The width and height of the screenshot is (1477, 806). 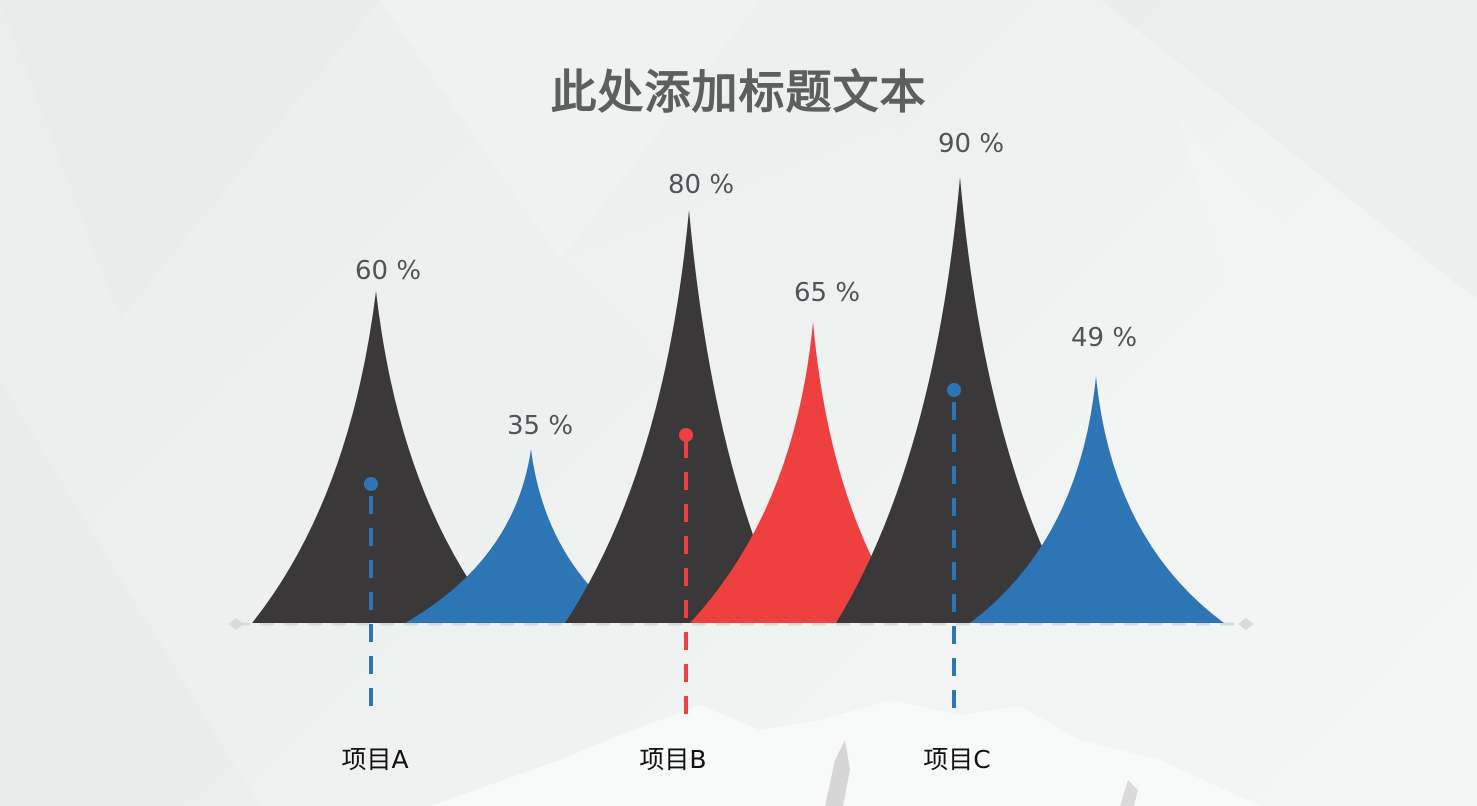 I want to click on spike-c-series1, so click(x=958, y=400).